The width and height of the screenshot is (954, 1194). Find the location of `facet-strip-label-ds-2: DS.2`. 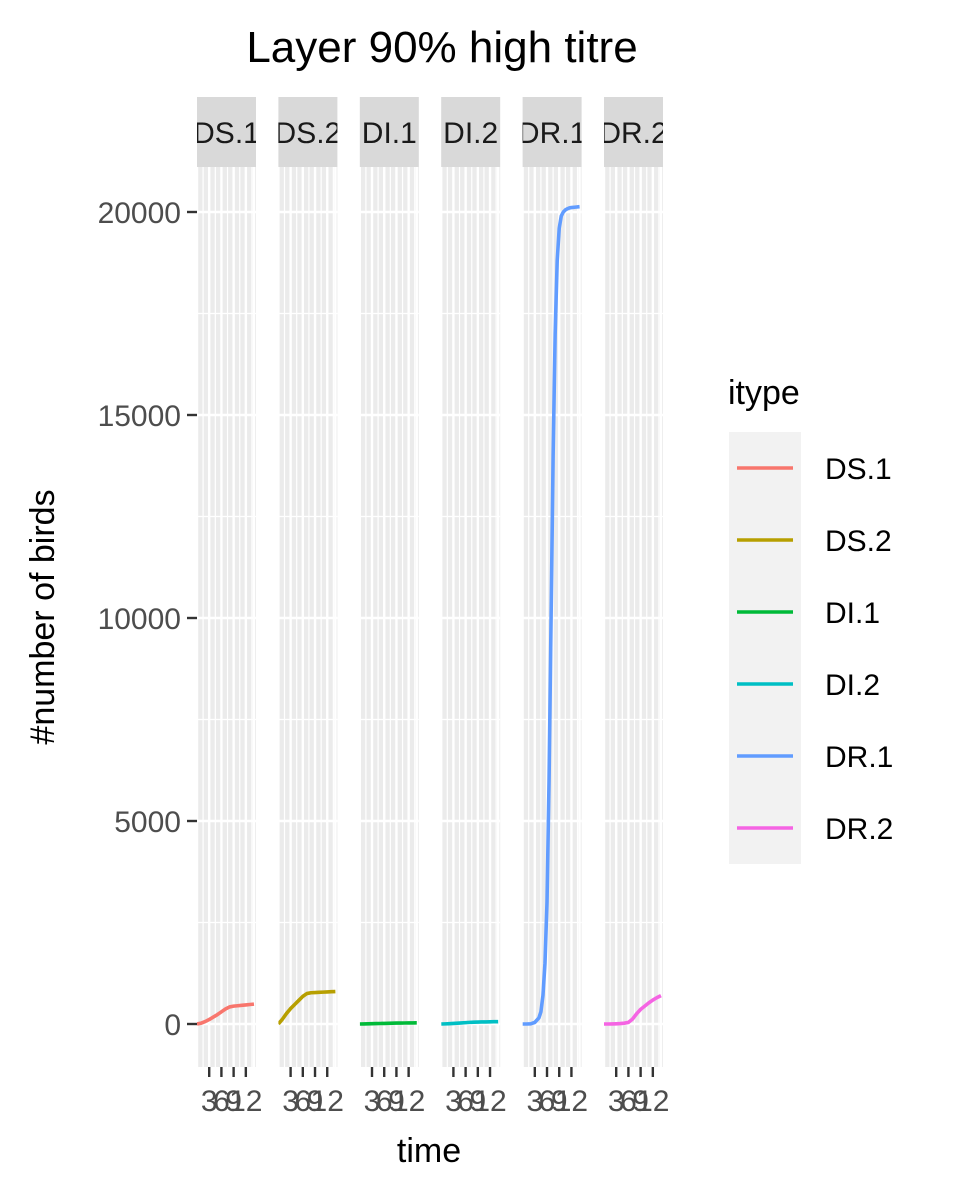

facet-strip-label-ds-2: DS.2 is located at coordinates (308, 133).